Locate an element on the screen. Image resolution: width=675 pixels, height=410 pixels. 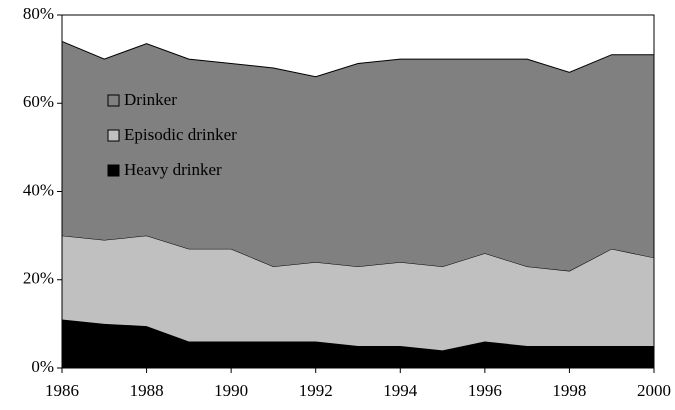
y-tick-label: 0% is located at coordinates (42, 366).